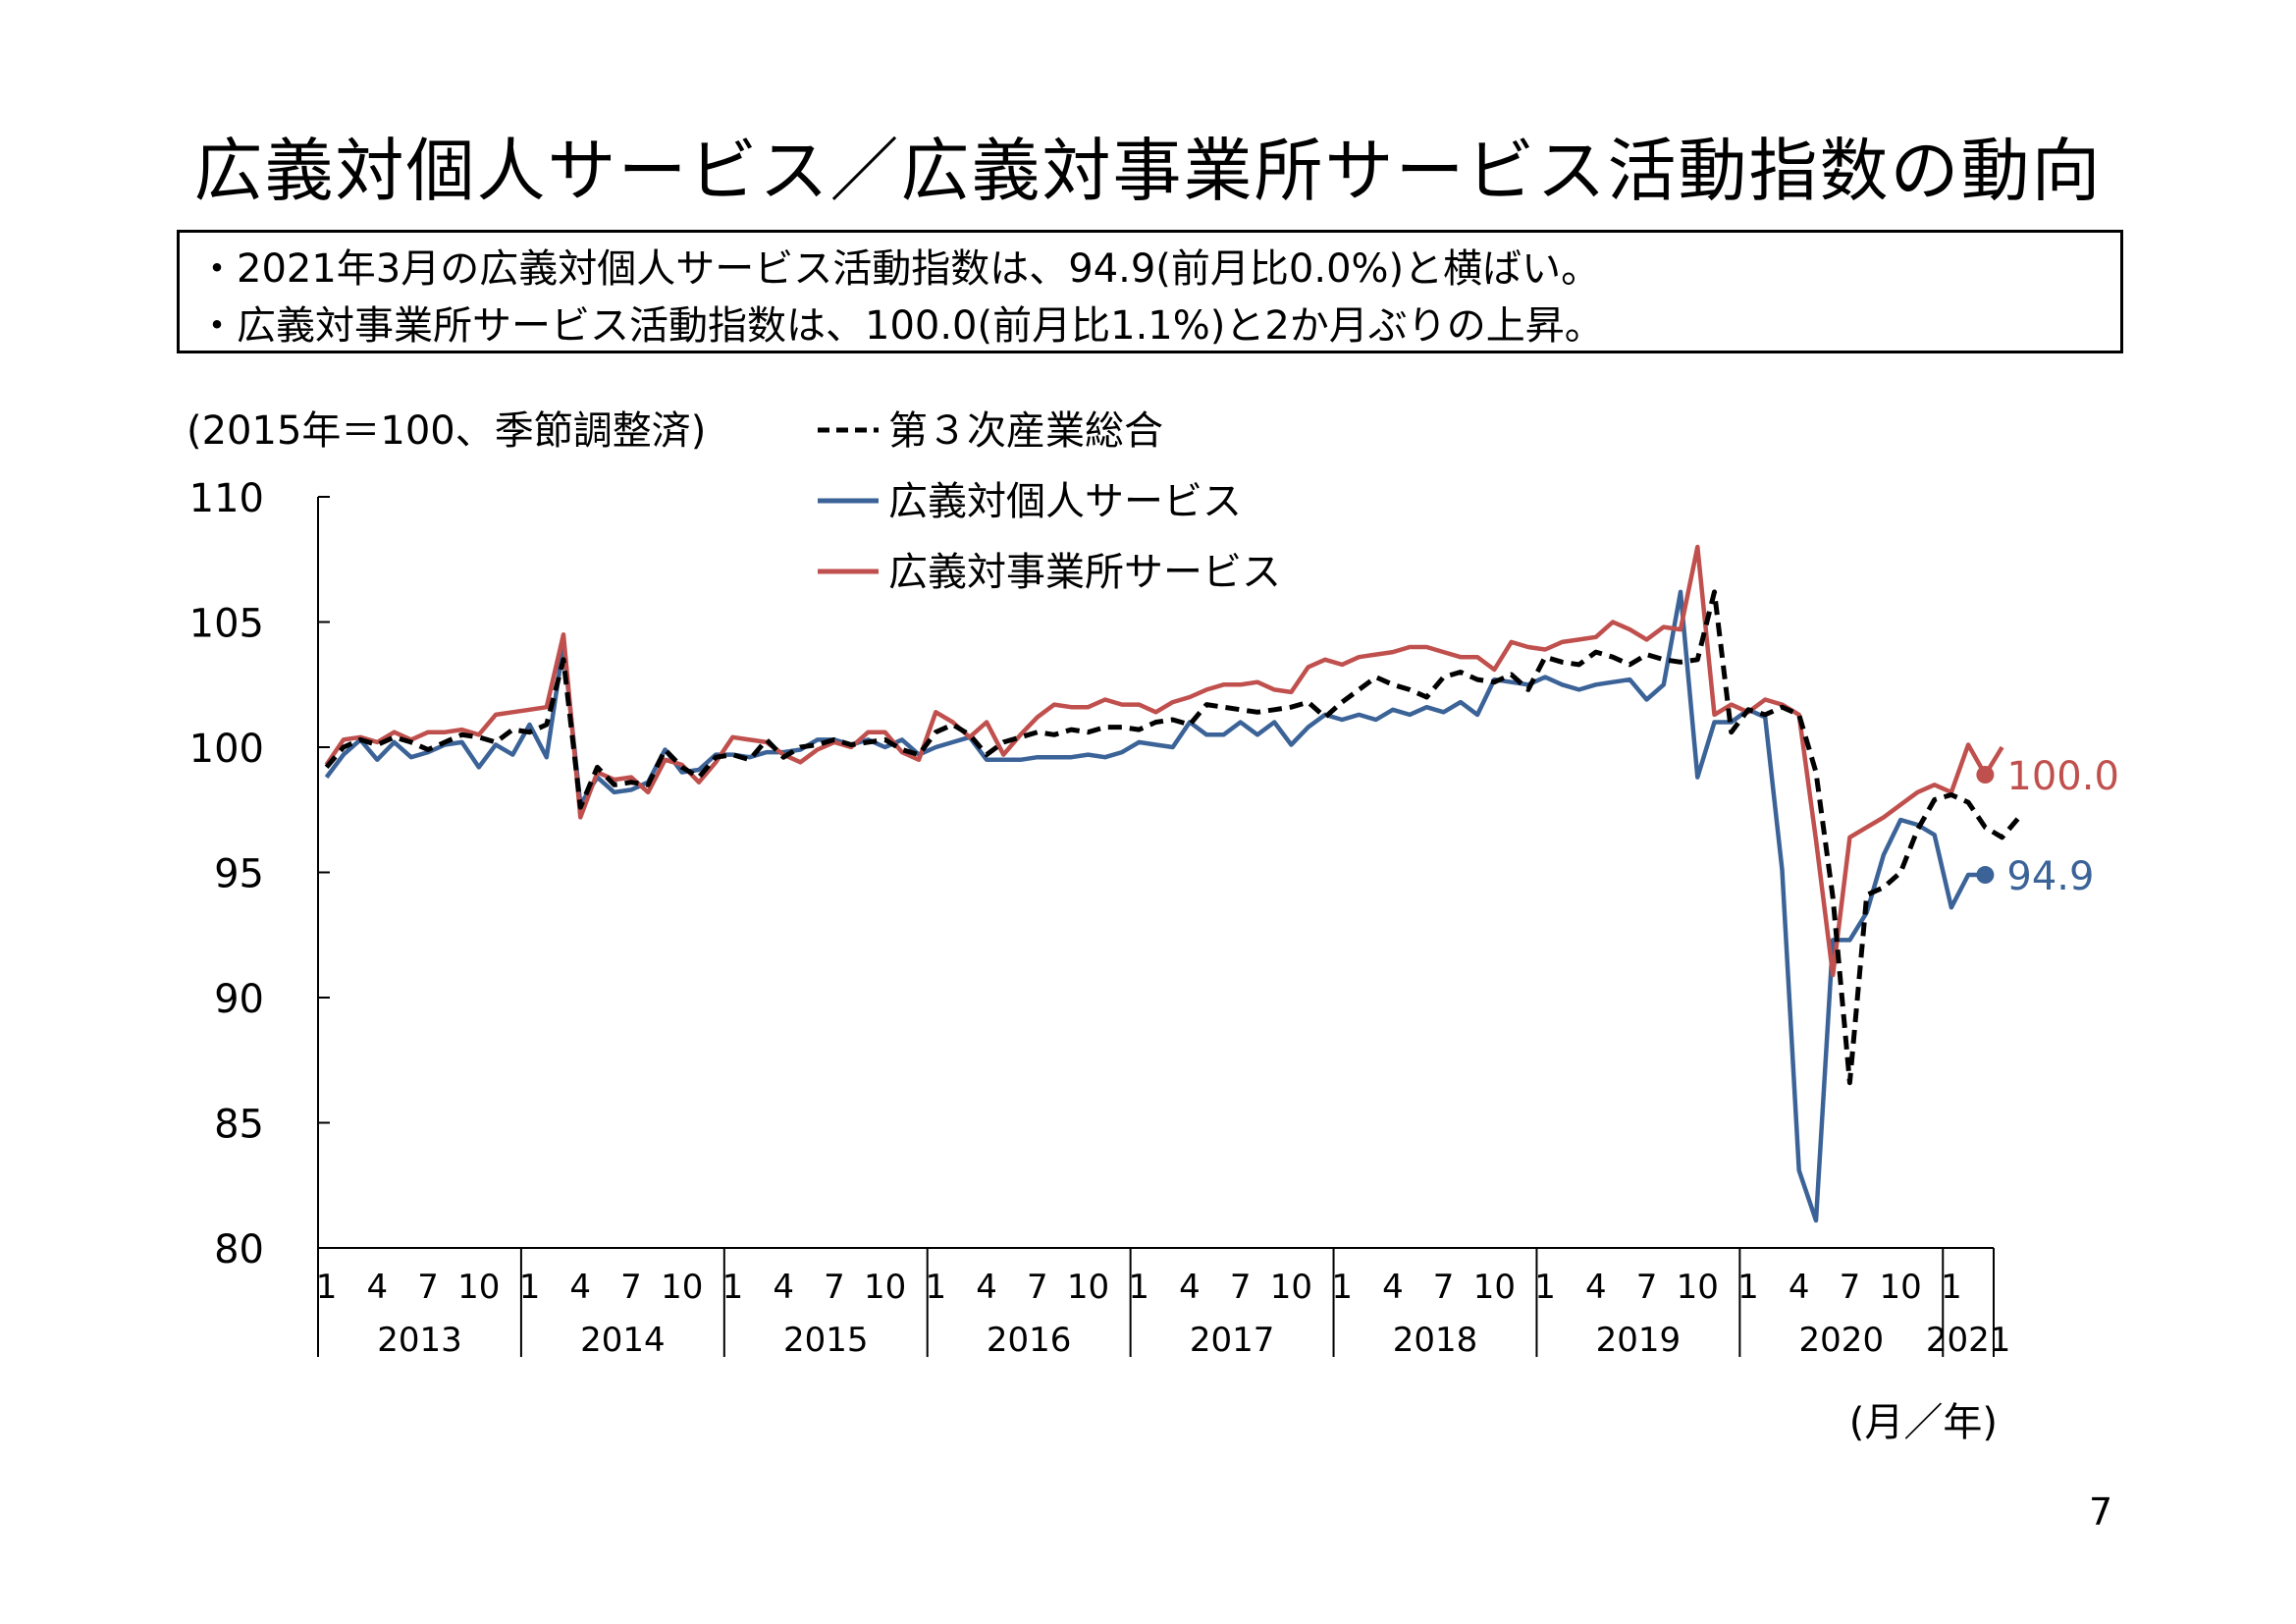 The height and width of the screenshot is (1624, 2296). I want to click on year-label: 2021, so click(1968, 1340).